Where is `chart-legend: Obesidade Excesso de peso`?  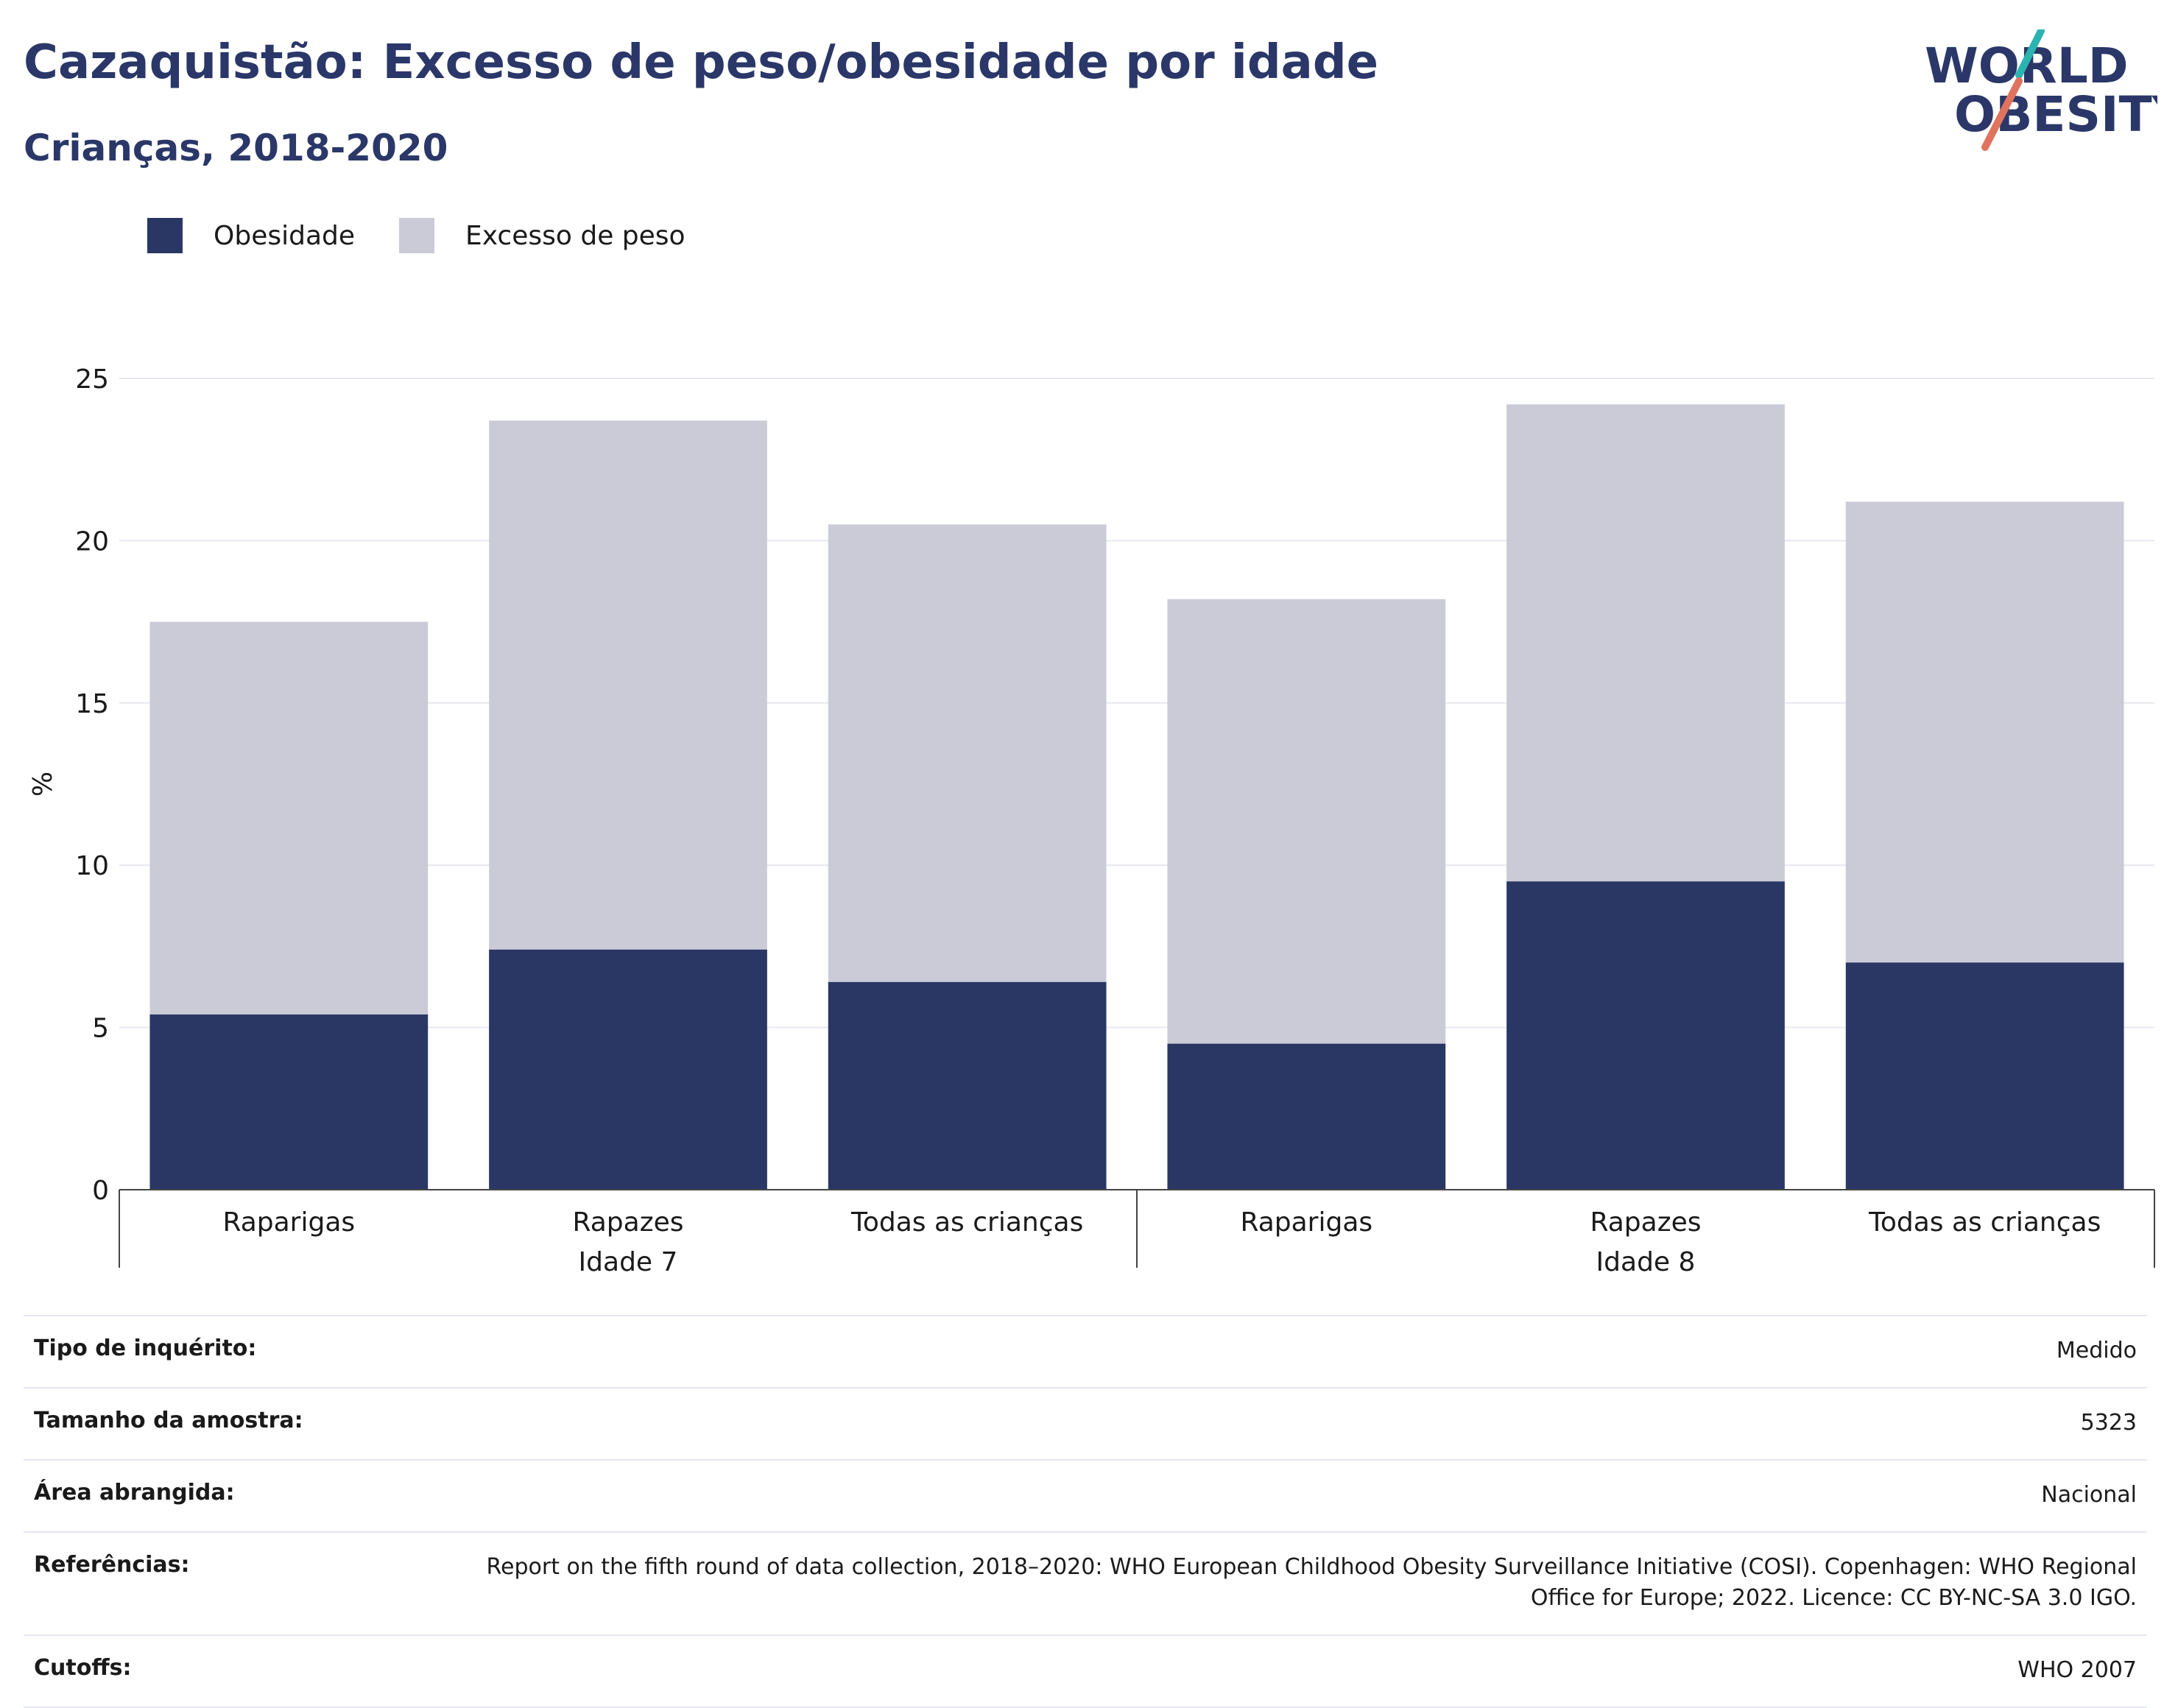 chart-legend: Obesidade Excesso de peso is located at coordinates (438, 235).